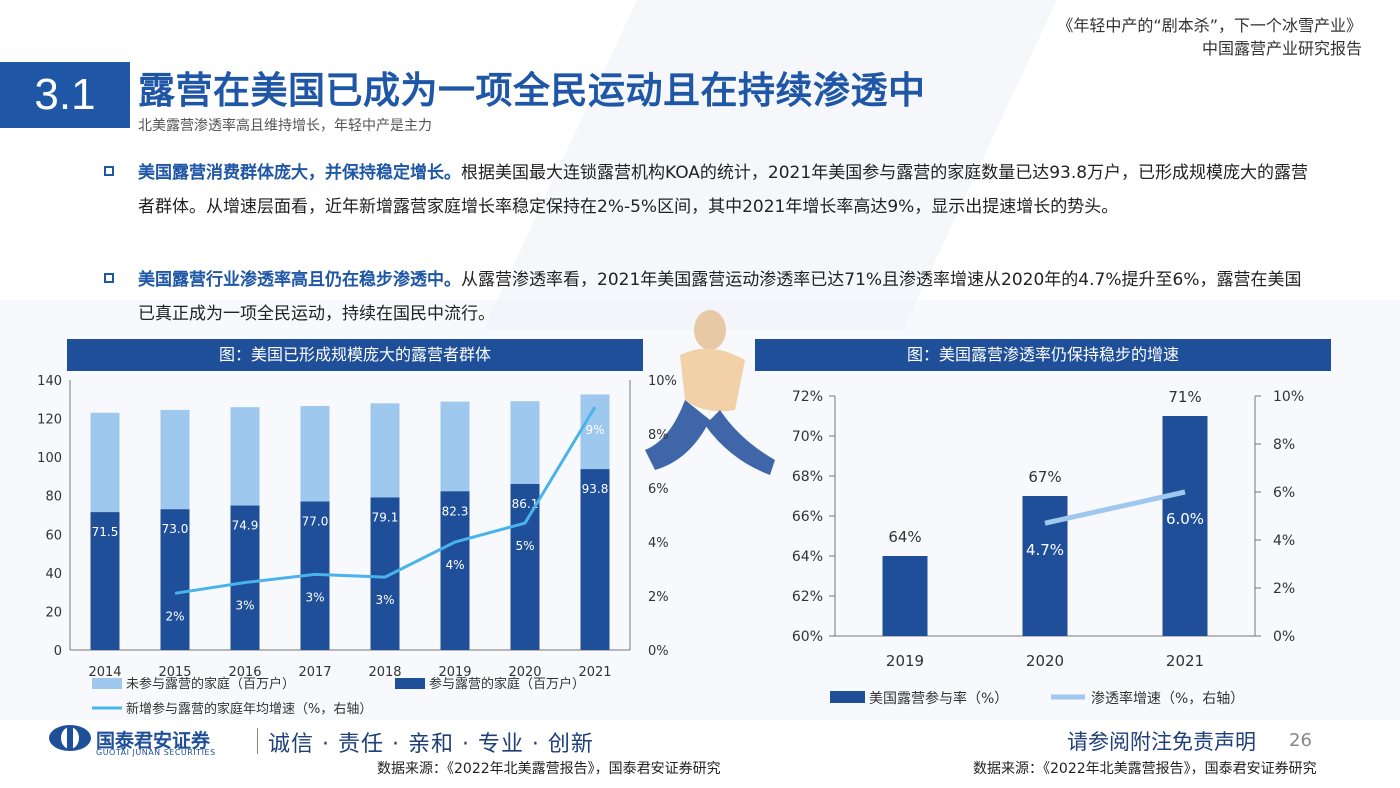  Describe the element at coordinates (49, 420) in the screenshot. I see `chart-1-y-tick: 120` at that location.